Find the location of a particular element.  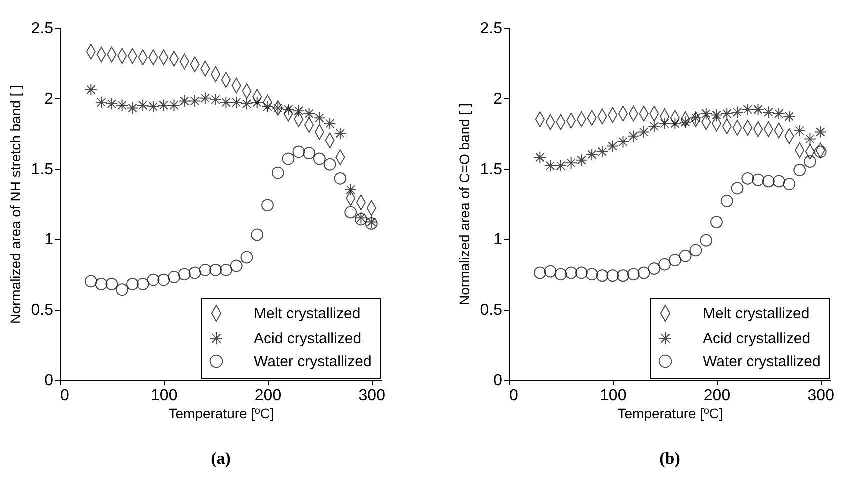

y-tick-label: 0 is located at coordinates (498, 381).